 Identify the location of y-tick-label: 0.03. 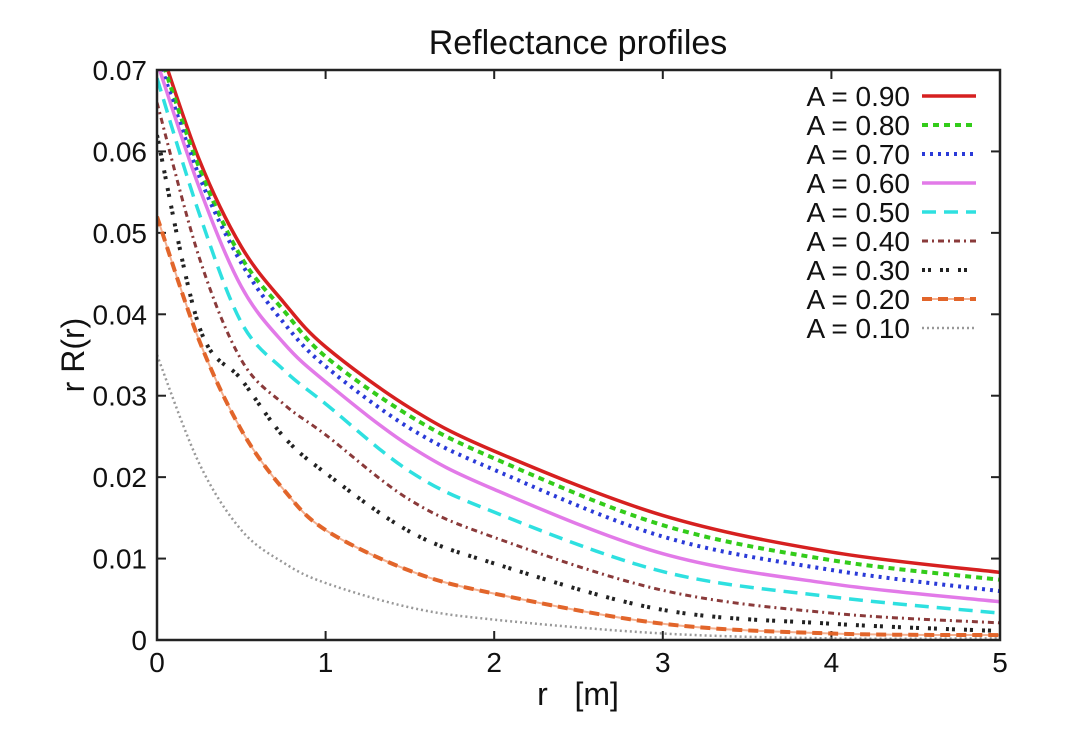
(120, 396).